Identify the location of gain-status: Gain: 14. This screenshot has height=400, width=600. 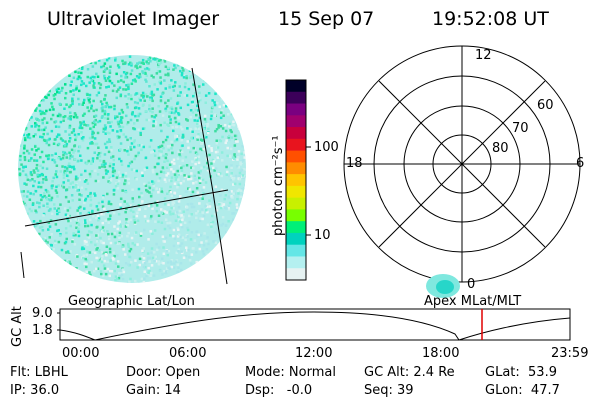
(153, 390).